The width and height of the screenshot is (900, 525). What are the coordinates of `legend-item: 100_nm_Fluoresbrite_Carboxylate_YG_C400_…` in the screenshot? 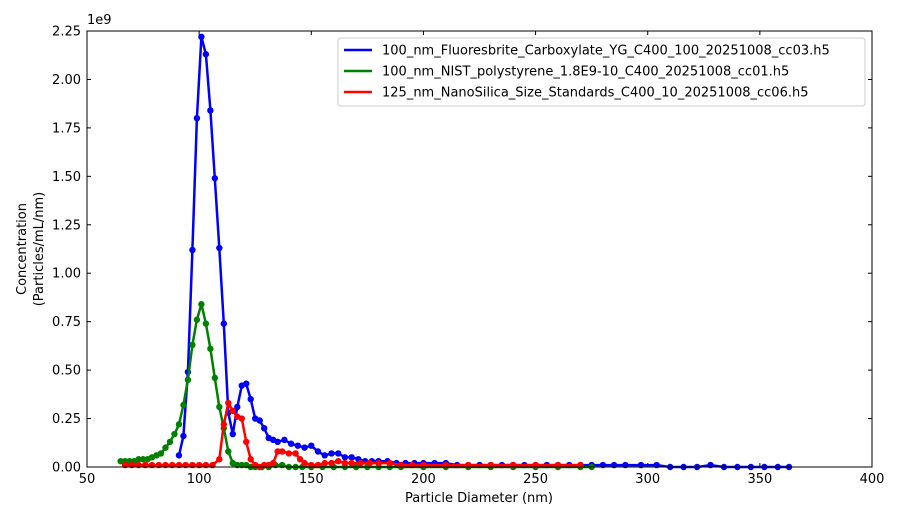 It's located at (587, 51).